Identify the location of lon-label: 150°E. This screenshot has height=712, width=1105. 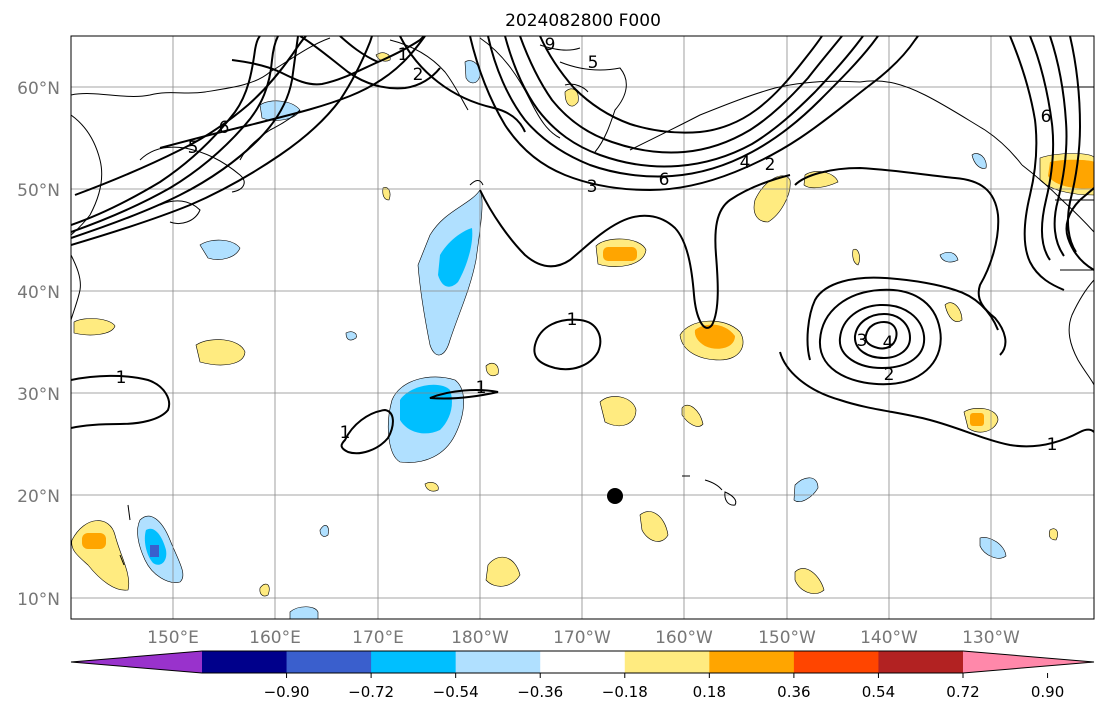
(173, 638).